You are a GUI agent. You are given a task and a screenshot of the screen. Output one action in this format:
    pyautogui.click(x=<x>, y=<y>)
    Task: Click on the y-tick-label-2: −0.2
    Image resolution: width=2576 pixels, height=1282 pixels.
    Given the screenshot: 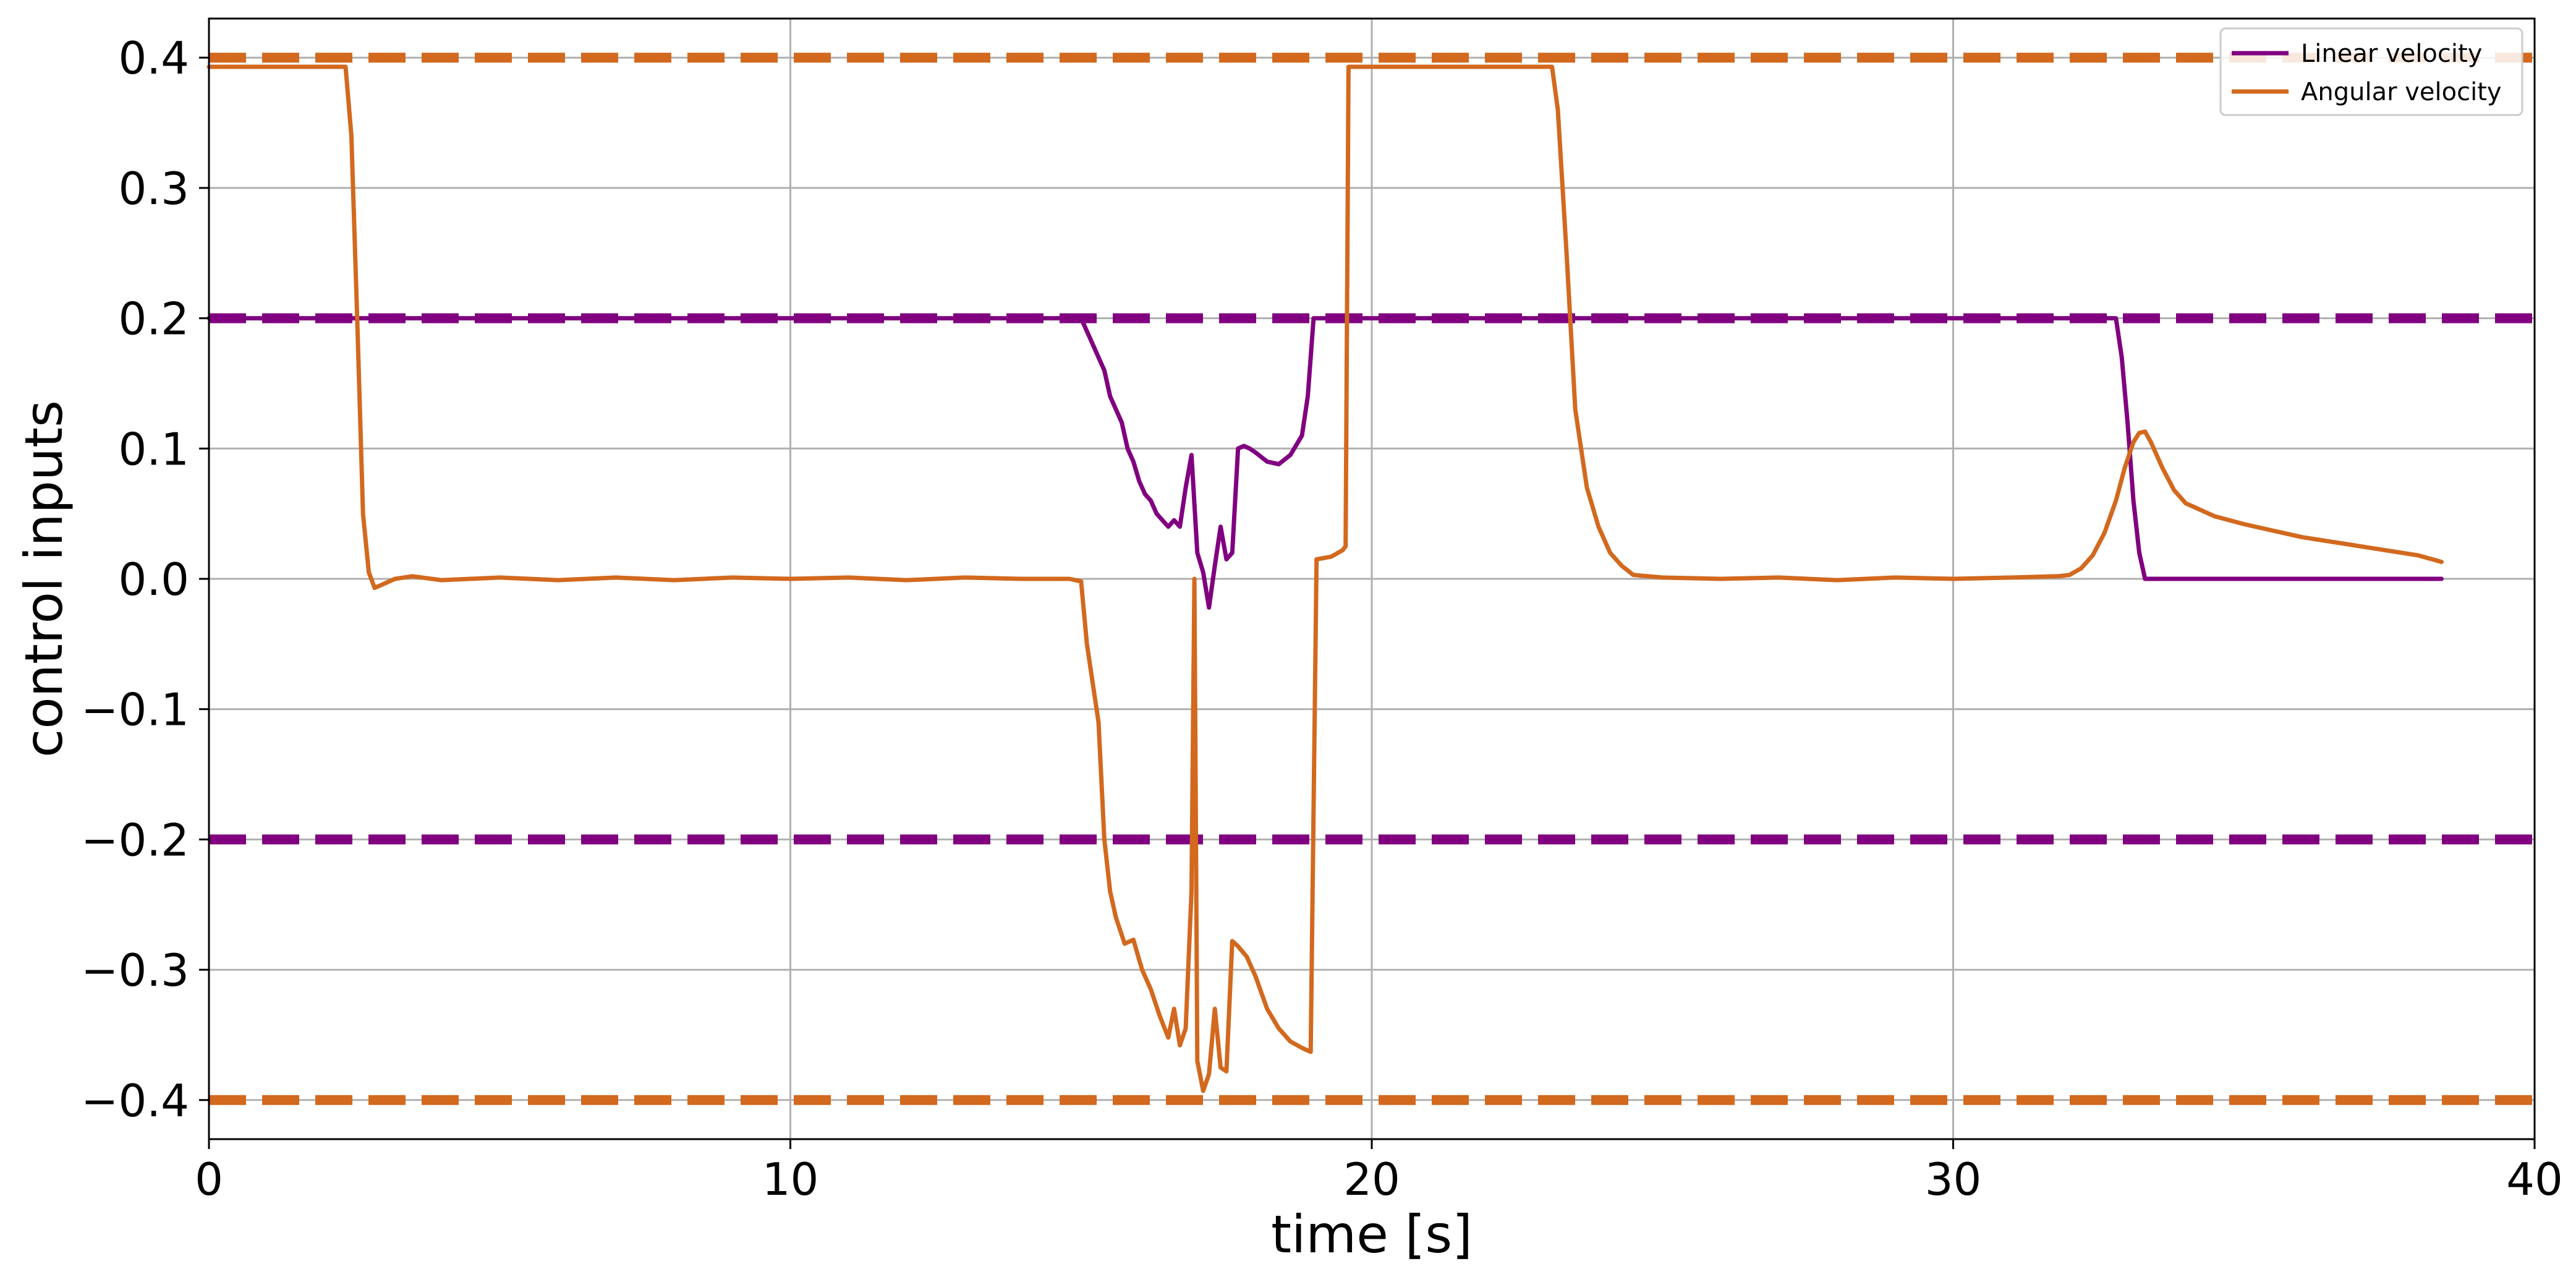 What is the action you would take?
    pyautogui.click(x=135, y=840)
    